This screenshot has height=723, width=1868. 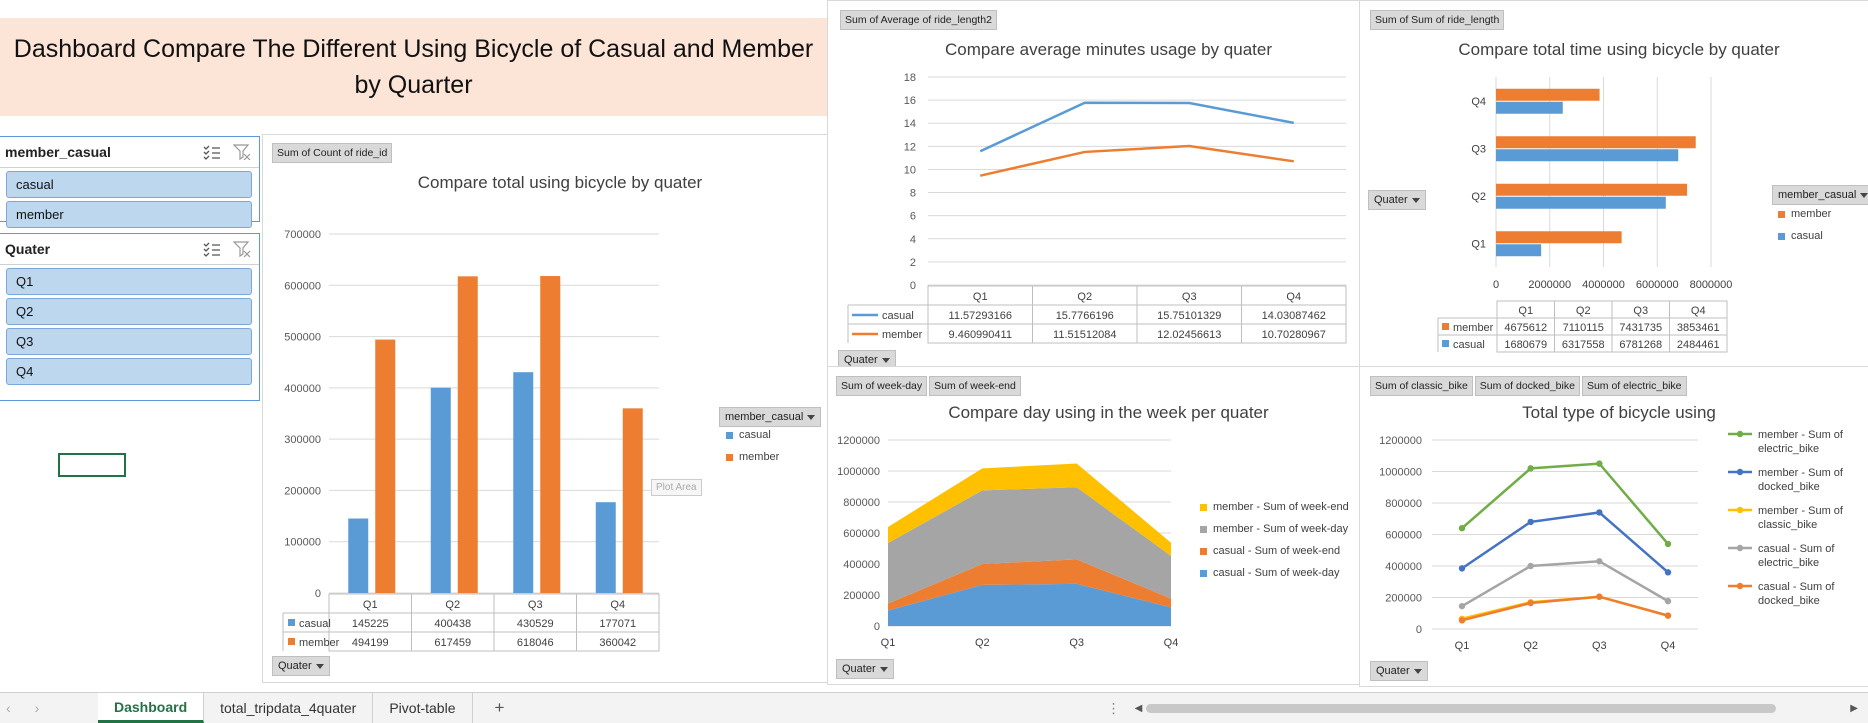 I want to click on scroll-left-icon: ◀, so click(x=1138, y=708).